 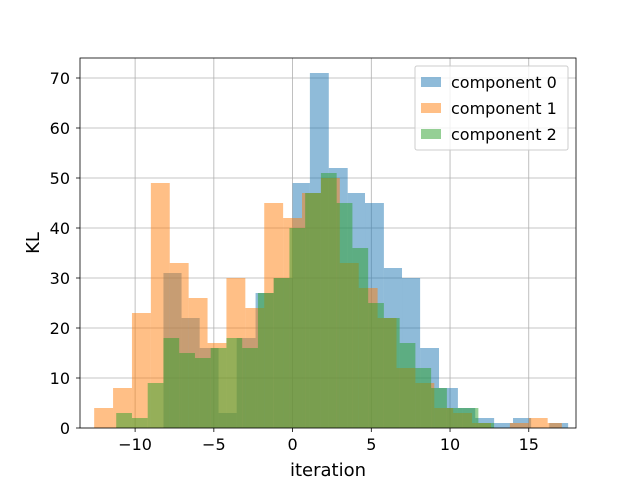 What do you see at coordinates (504, 134) in the screenshot?
I see `legend-label: component 2` at bounding box center [504, 134].